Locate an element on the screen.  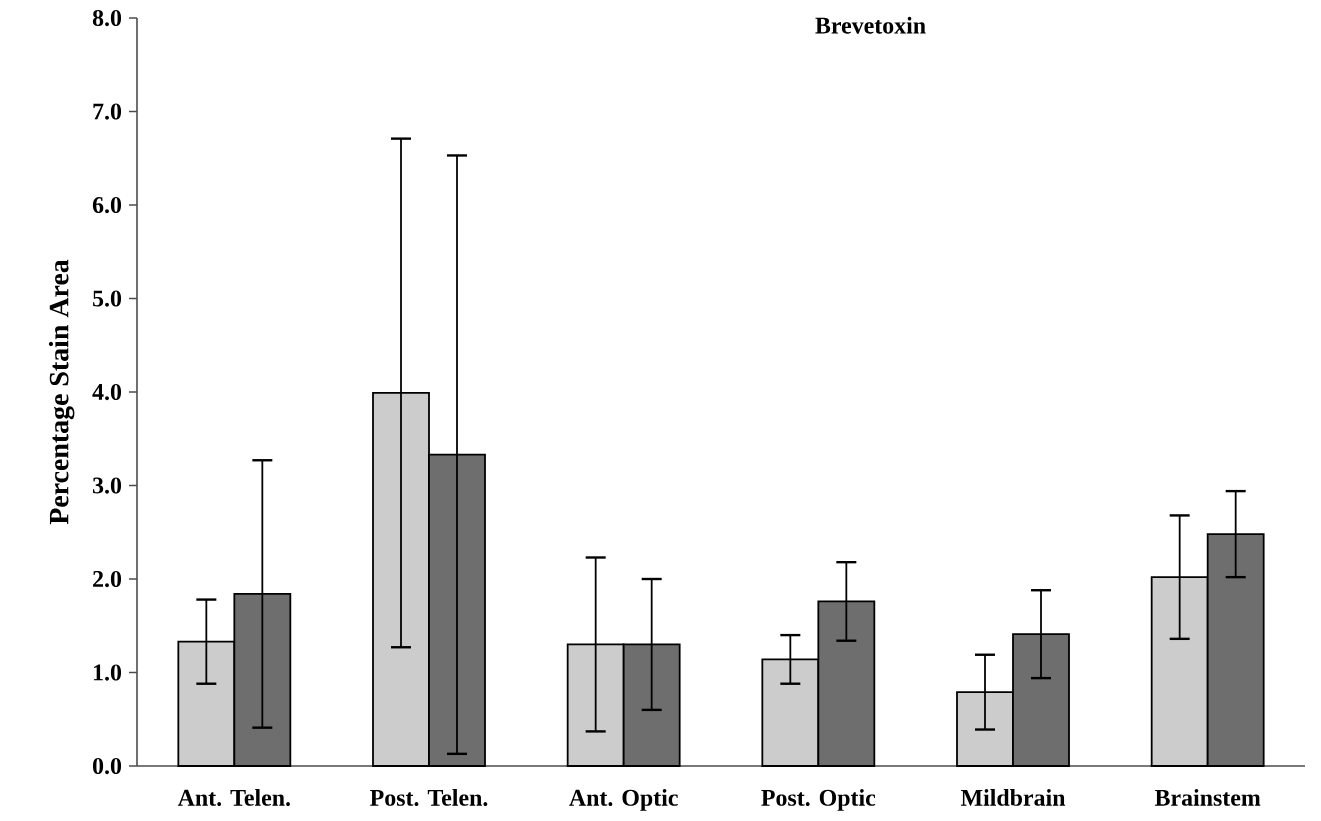
y-tick-label: 4.0 is located at coordinates (107, 392).